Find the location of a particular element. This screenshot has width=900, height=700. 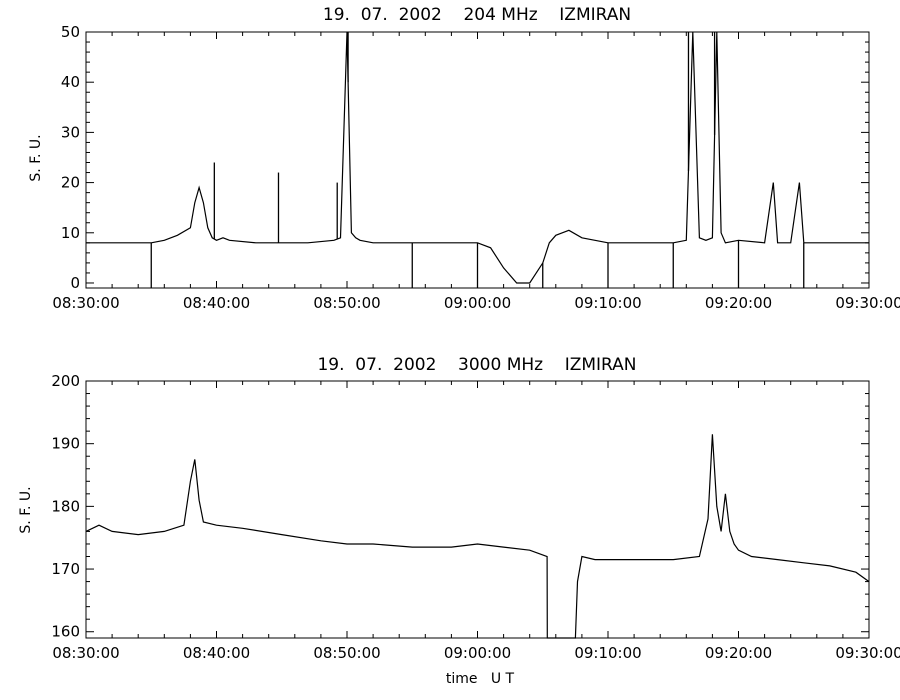

y-tick-label: 190 is located at coordinates (65, 444).